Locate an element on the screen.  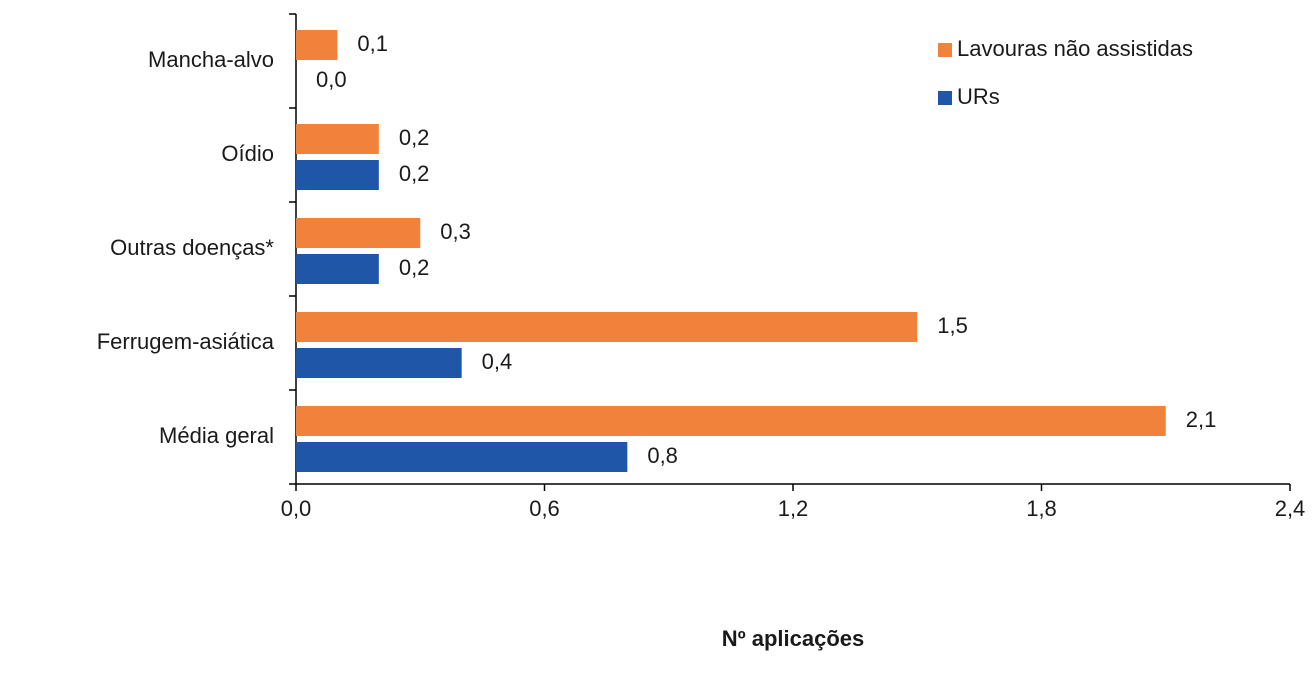
value-label: 0,4 is located at coordinates (497, 361).